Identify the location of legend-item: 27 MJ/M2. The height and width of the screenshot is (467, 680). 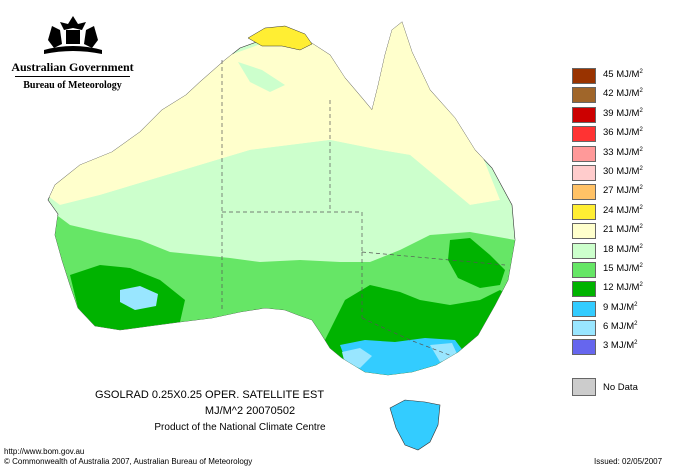
(620, 191).